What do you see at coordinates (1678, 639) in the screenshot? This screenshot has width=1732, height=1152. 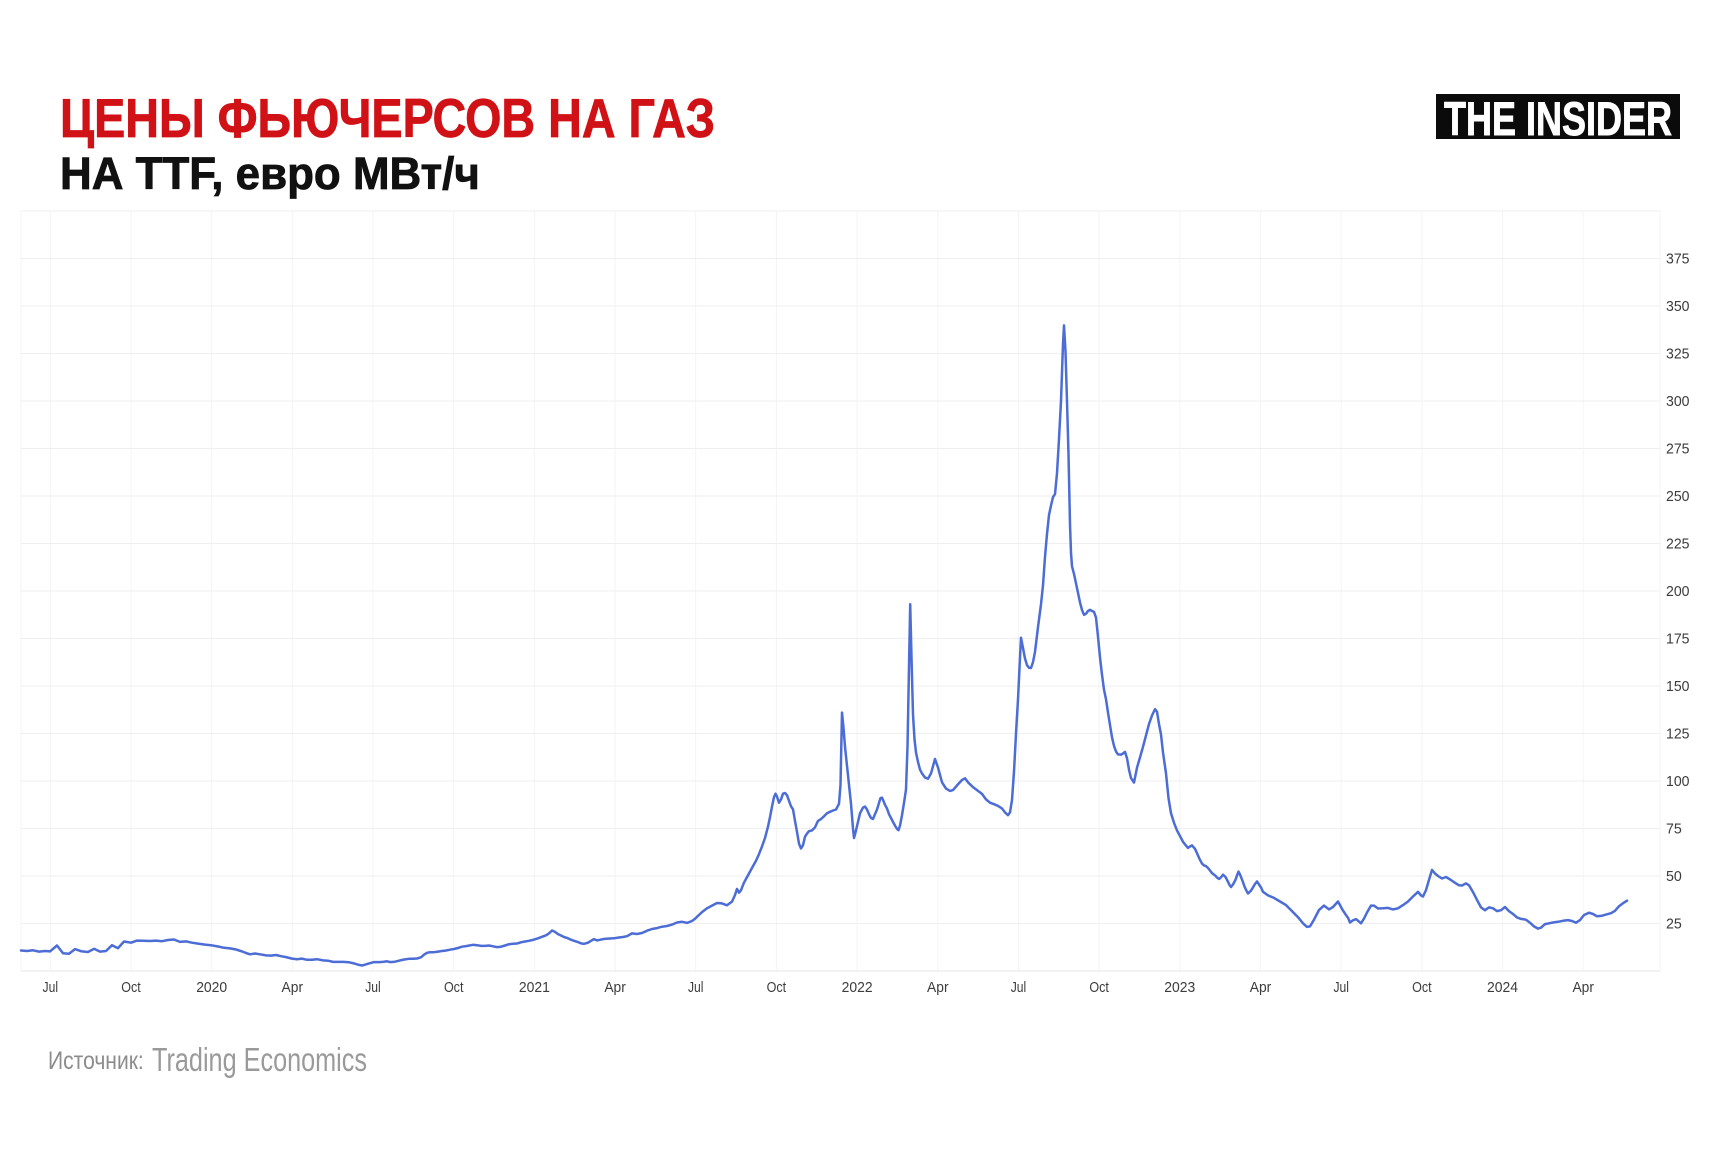 I see `svg-text: 175` at bounding box center [1678, 639].